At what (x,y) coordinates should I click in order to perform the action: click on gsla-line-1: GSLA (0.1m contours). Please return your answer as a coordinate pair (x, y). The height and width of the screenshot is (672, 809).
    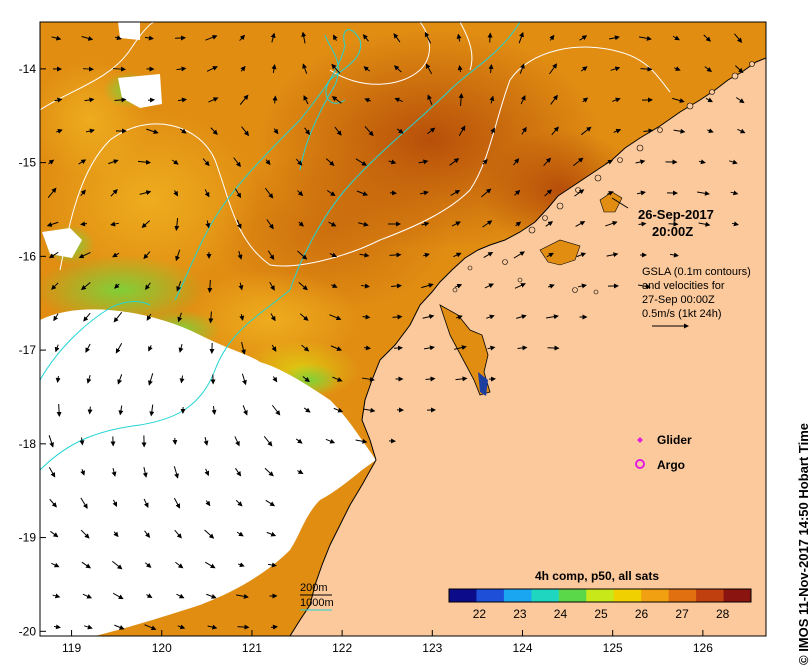
    Looking at the image, I should click on (696, 272).